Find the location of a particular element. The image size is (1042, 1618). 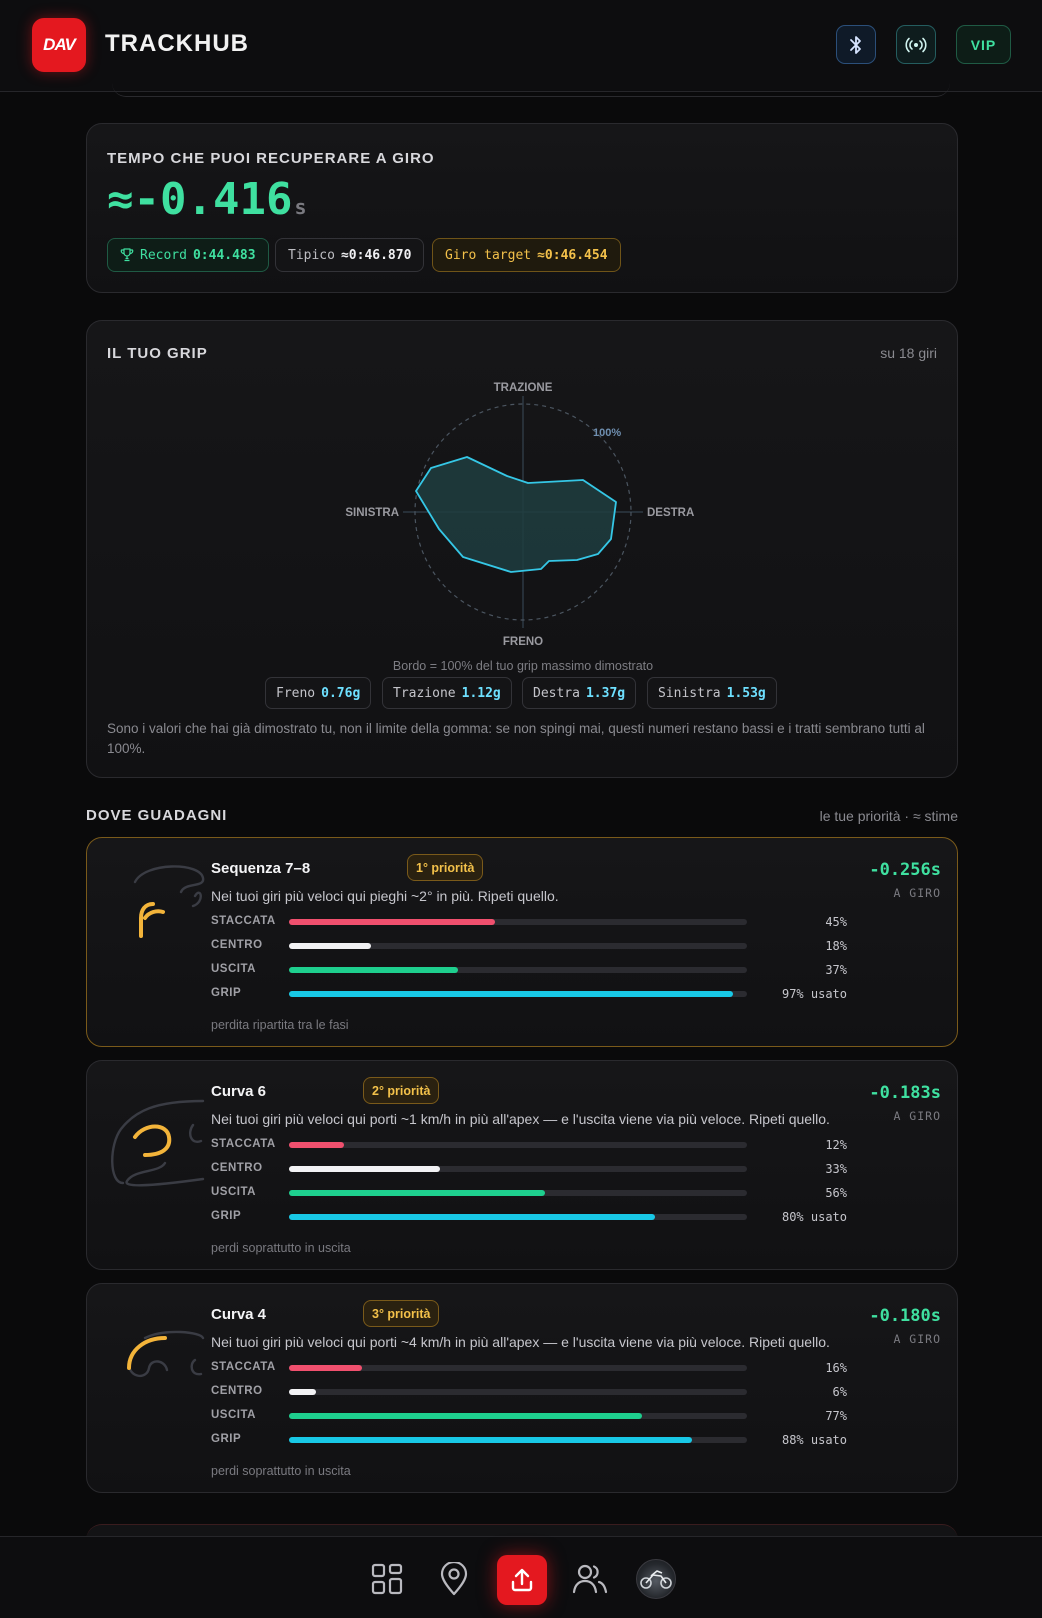

chip-value: 0.76g is located at coordinates (341, 693).